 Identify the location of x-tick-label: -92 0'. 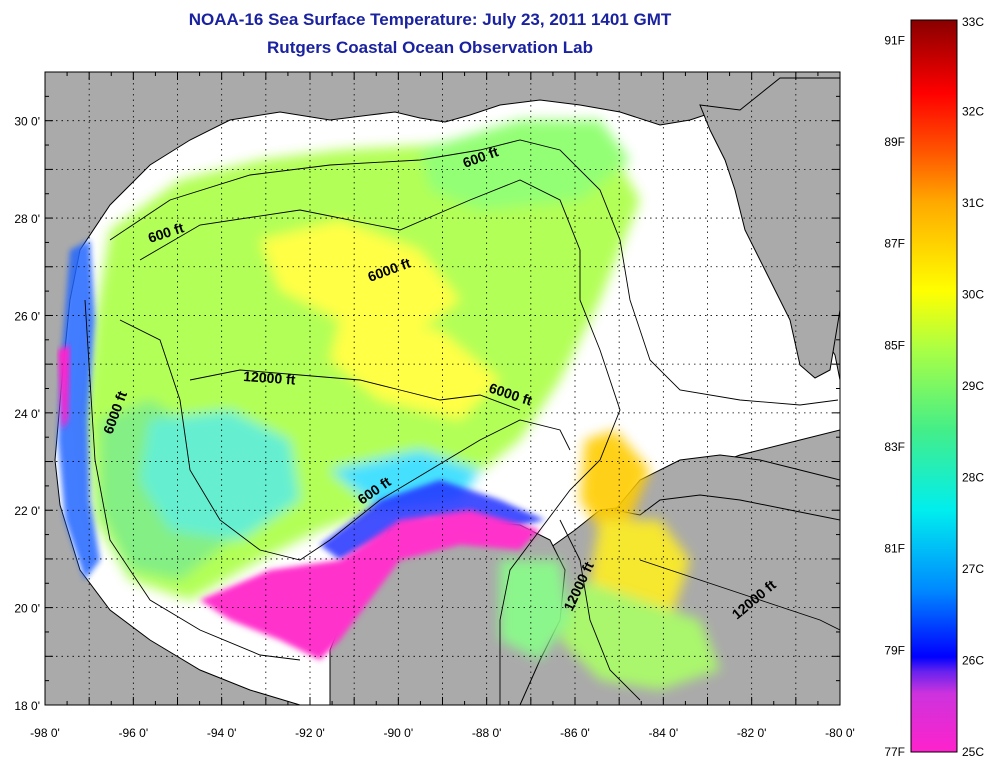
(310, 733).